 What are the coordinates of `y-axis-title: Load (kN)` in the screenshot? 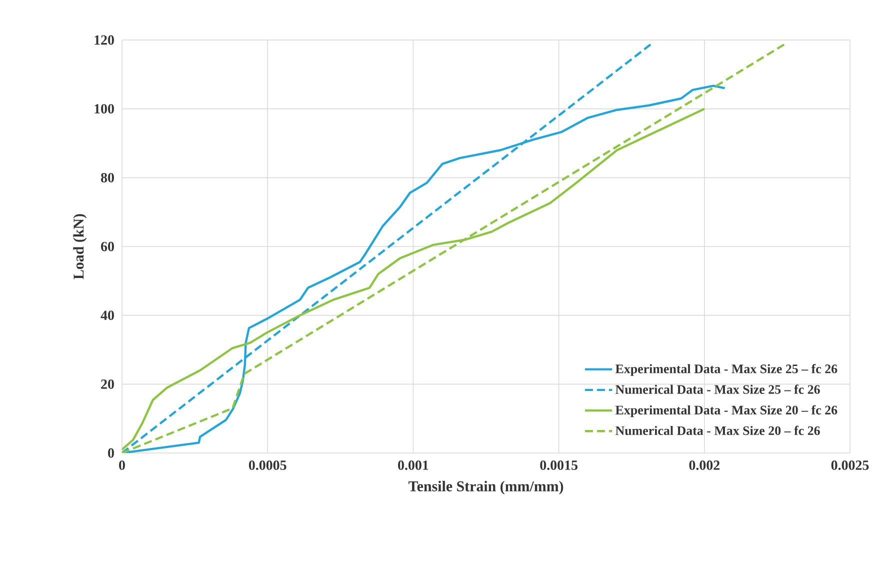 It's located at (80, 247).